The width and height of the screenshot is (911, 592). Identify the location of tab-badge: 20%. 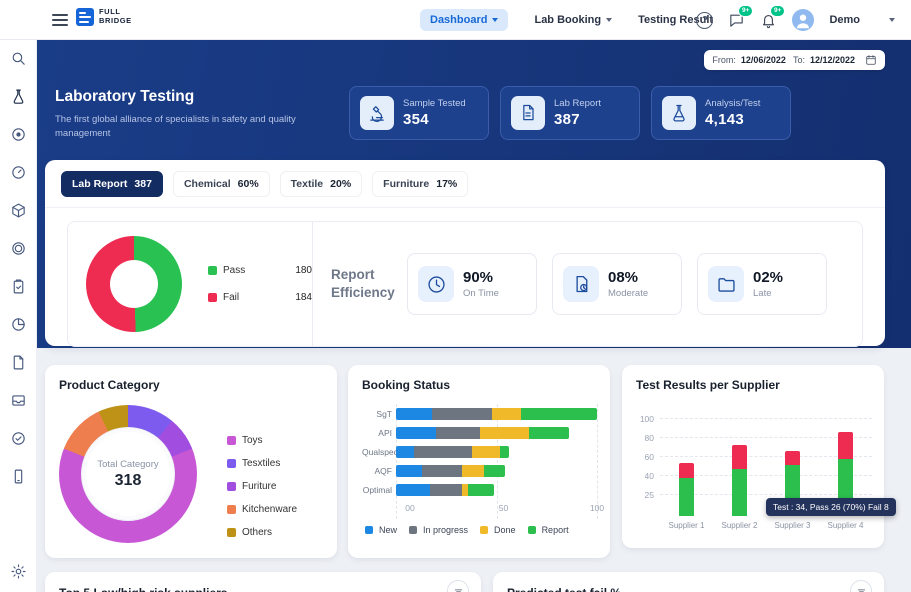
(341, 184).